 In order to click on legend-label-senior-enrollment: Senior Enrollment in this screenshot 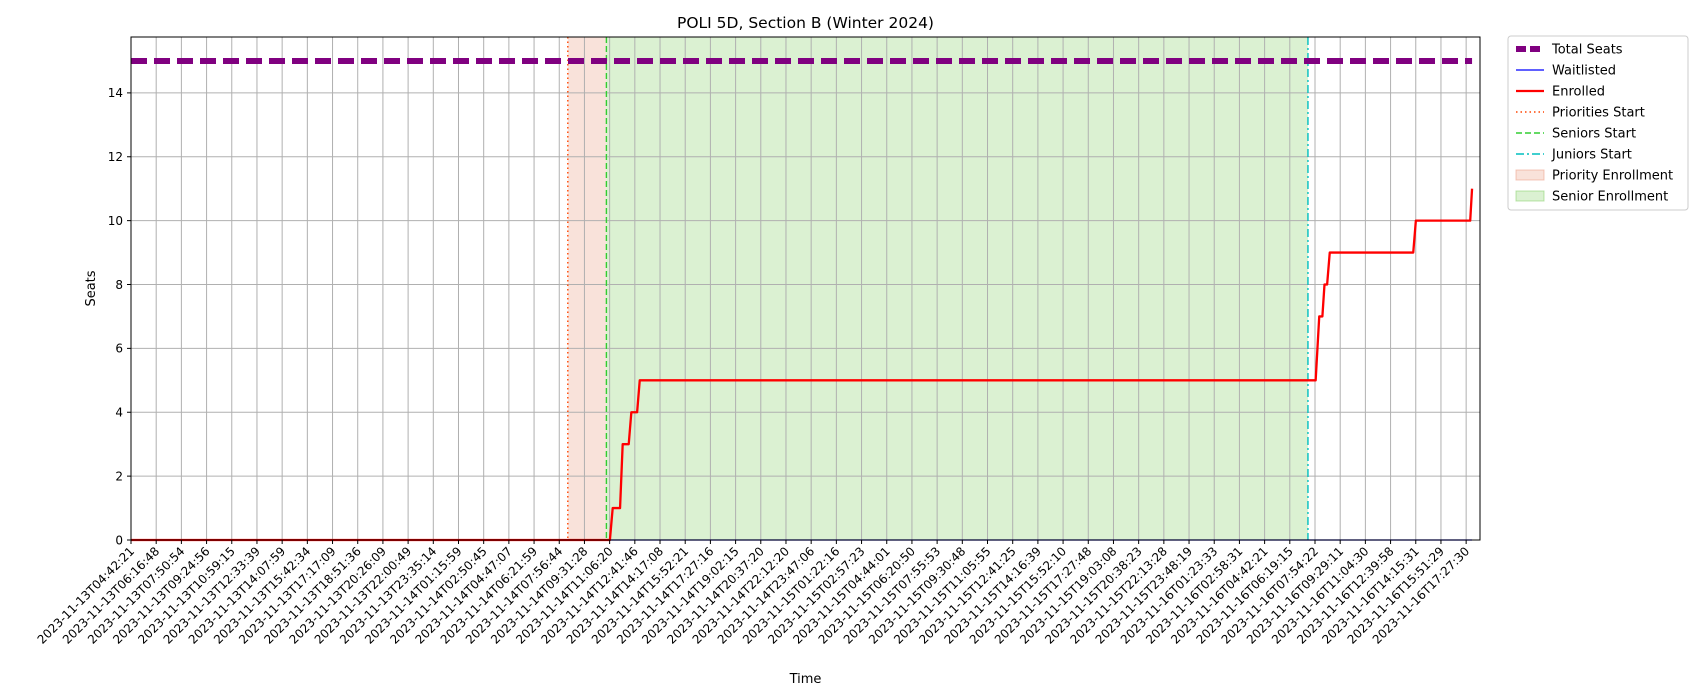, I will do `click(1610, 197)`.